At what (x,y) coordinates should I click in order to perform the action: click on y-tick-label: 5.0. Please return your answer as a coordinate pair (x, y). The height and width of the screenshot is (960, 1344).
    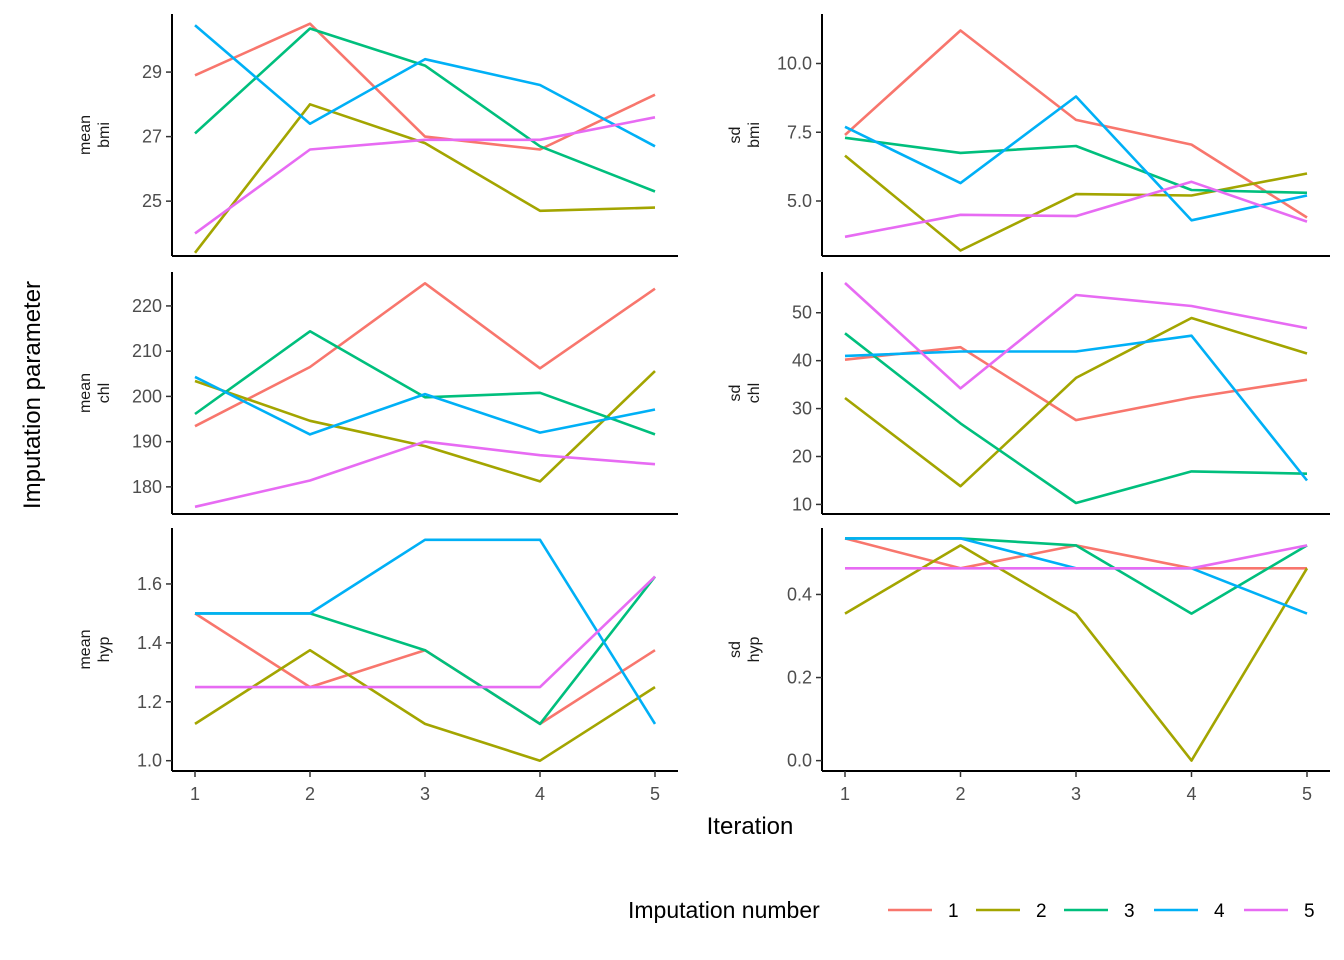
    Looking at the image, I should click on (799, 201).